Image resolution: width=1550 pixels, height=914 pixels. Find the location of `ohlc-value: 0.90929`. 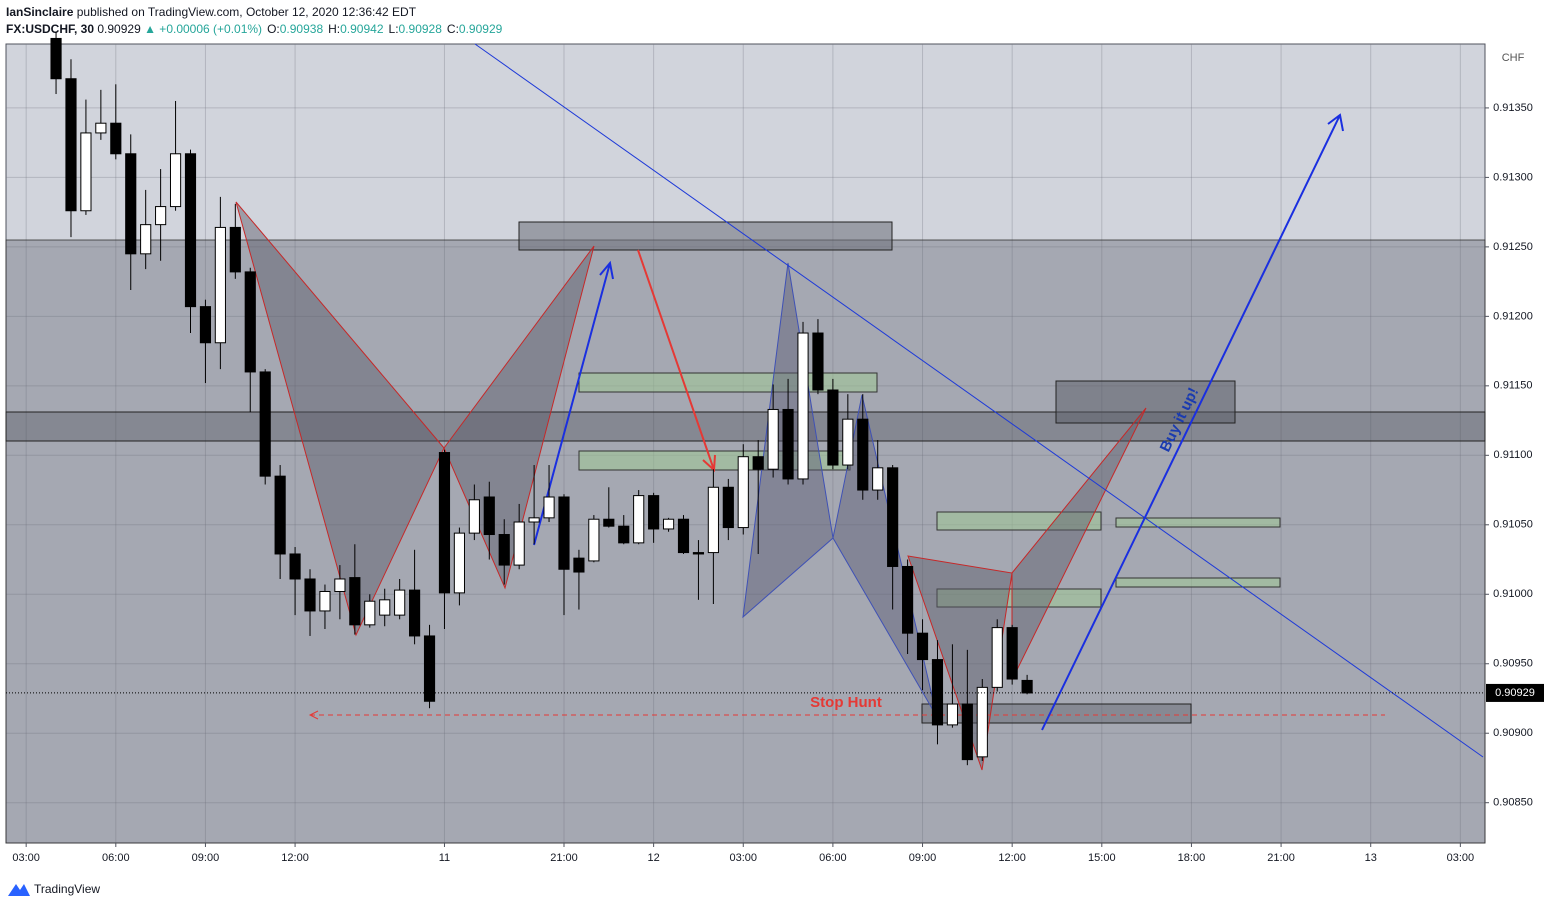

ohlc-value: 0.90929 is located at coordinates (481, 29).